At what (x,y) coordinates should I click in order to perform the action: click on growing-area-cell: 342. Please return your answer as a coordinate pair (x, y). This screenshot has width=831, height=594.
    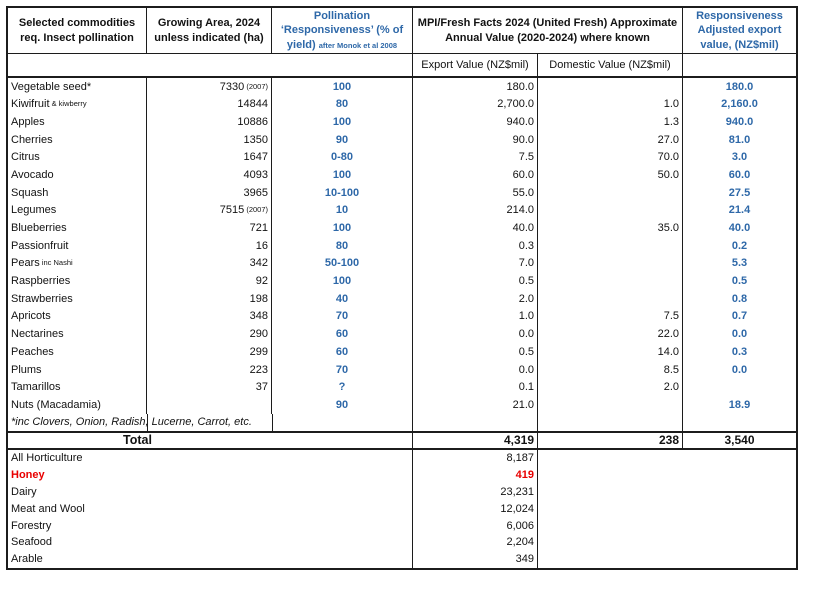
    Looking at the image, I should click on (209, 263).